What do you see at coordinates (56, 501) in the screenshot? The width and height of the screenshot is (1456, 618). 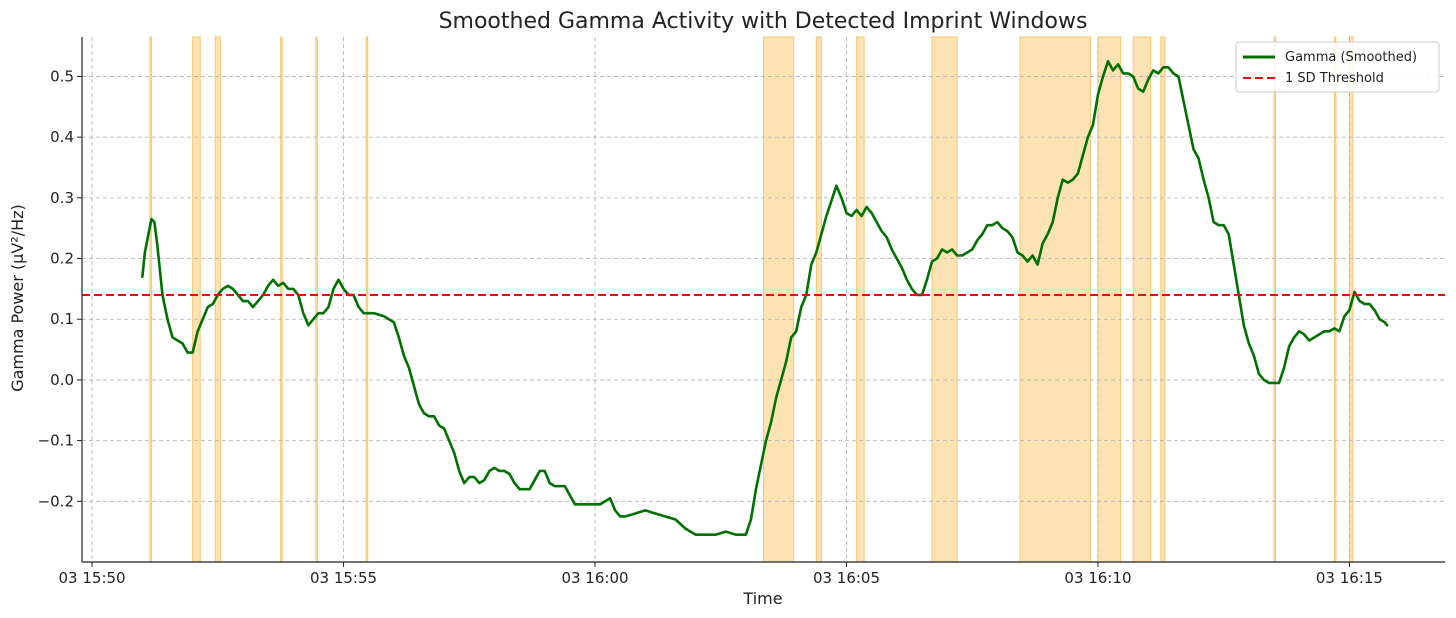 I see `y-tick-label-0: −0.2` at bounding box center [56, 501].